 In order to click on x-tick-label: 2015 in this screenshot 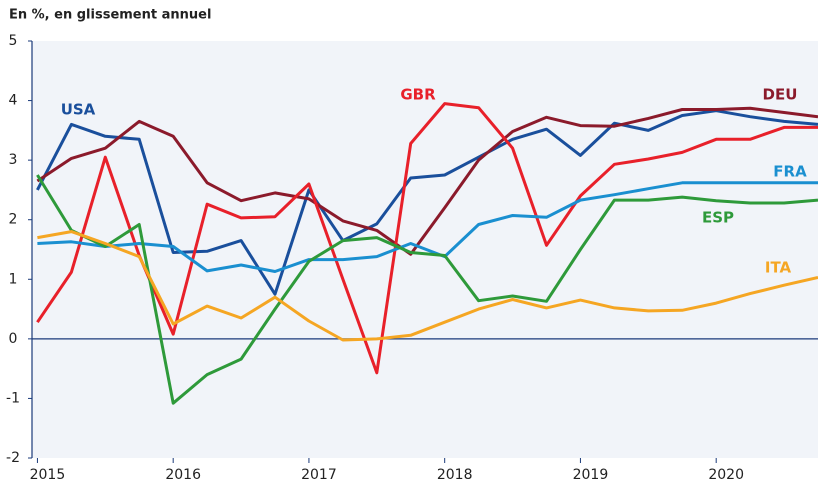, I will do `click(48, 475)`.